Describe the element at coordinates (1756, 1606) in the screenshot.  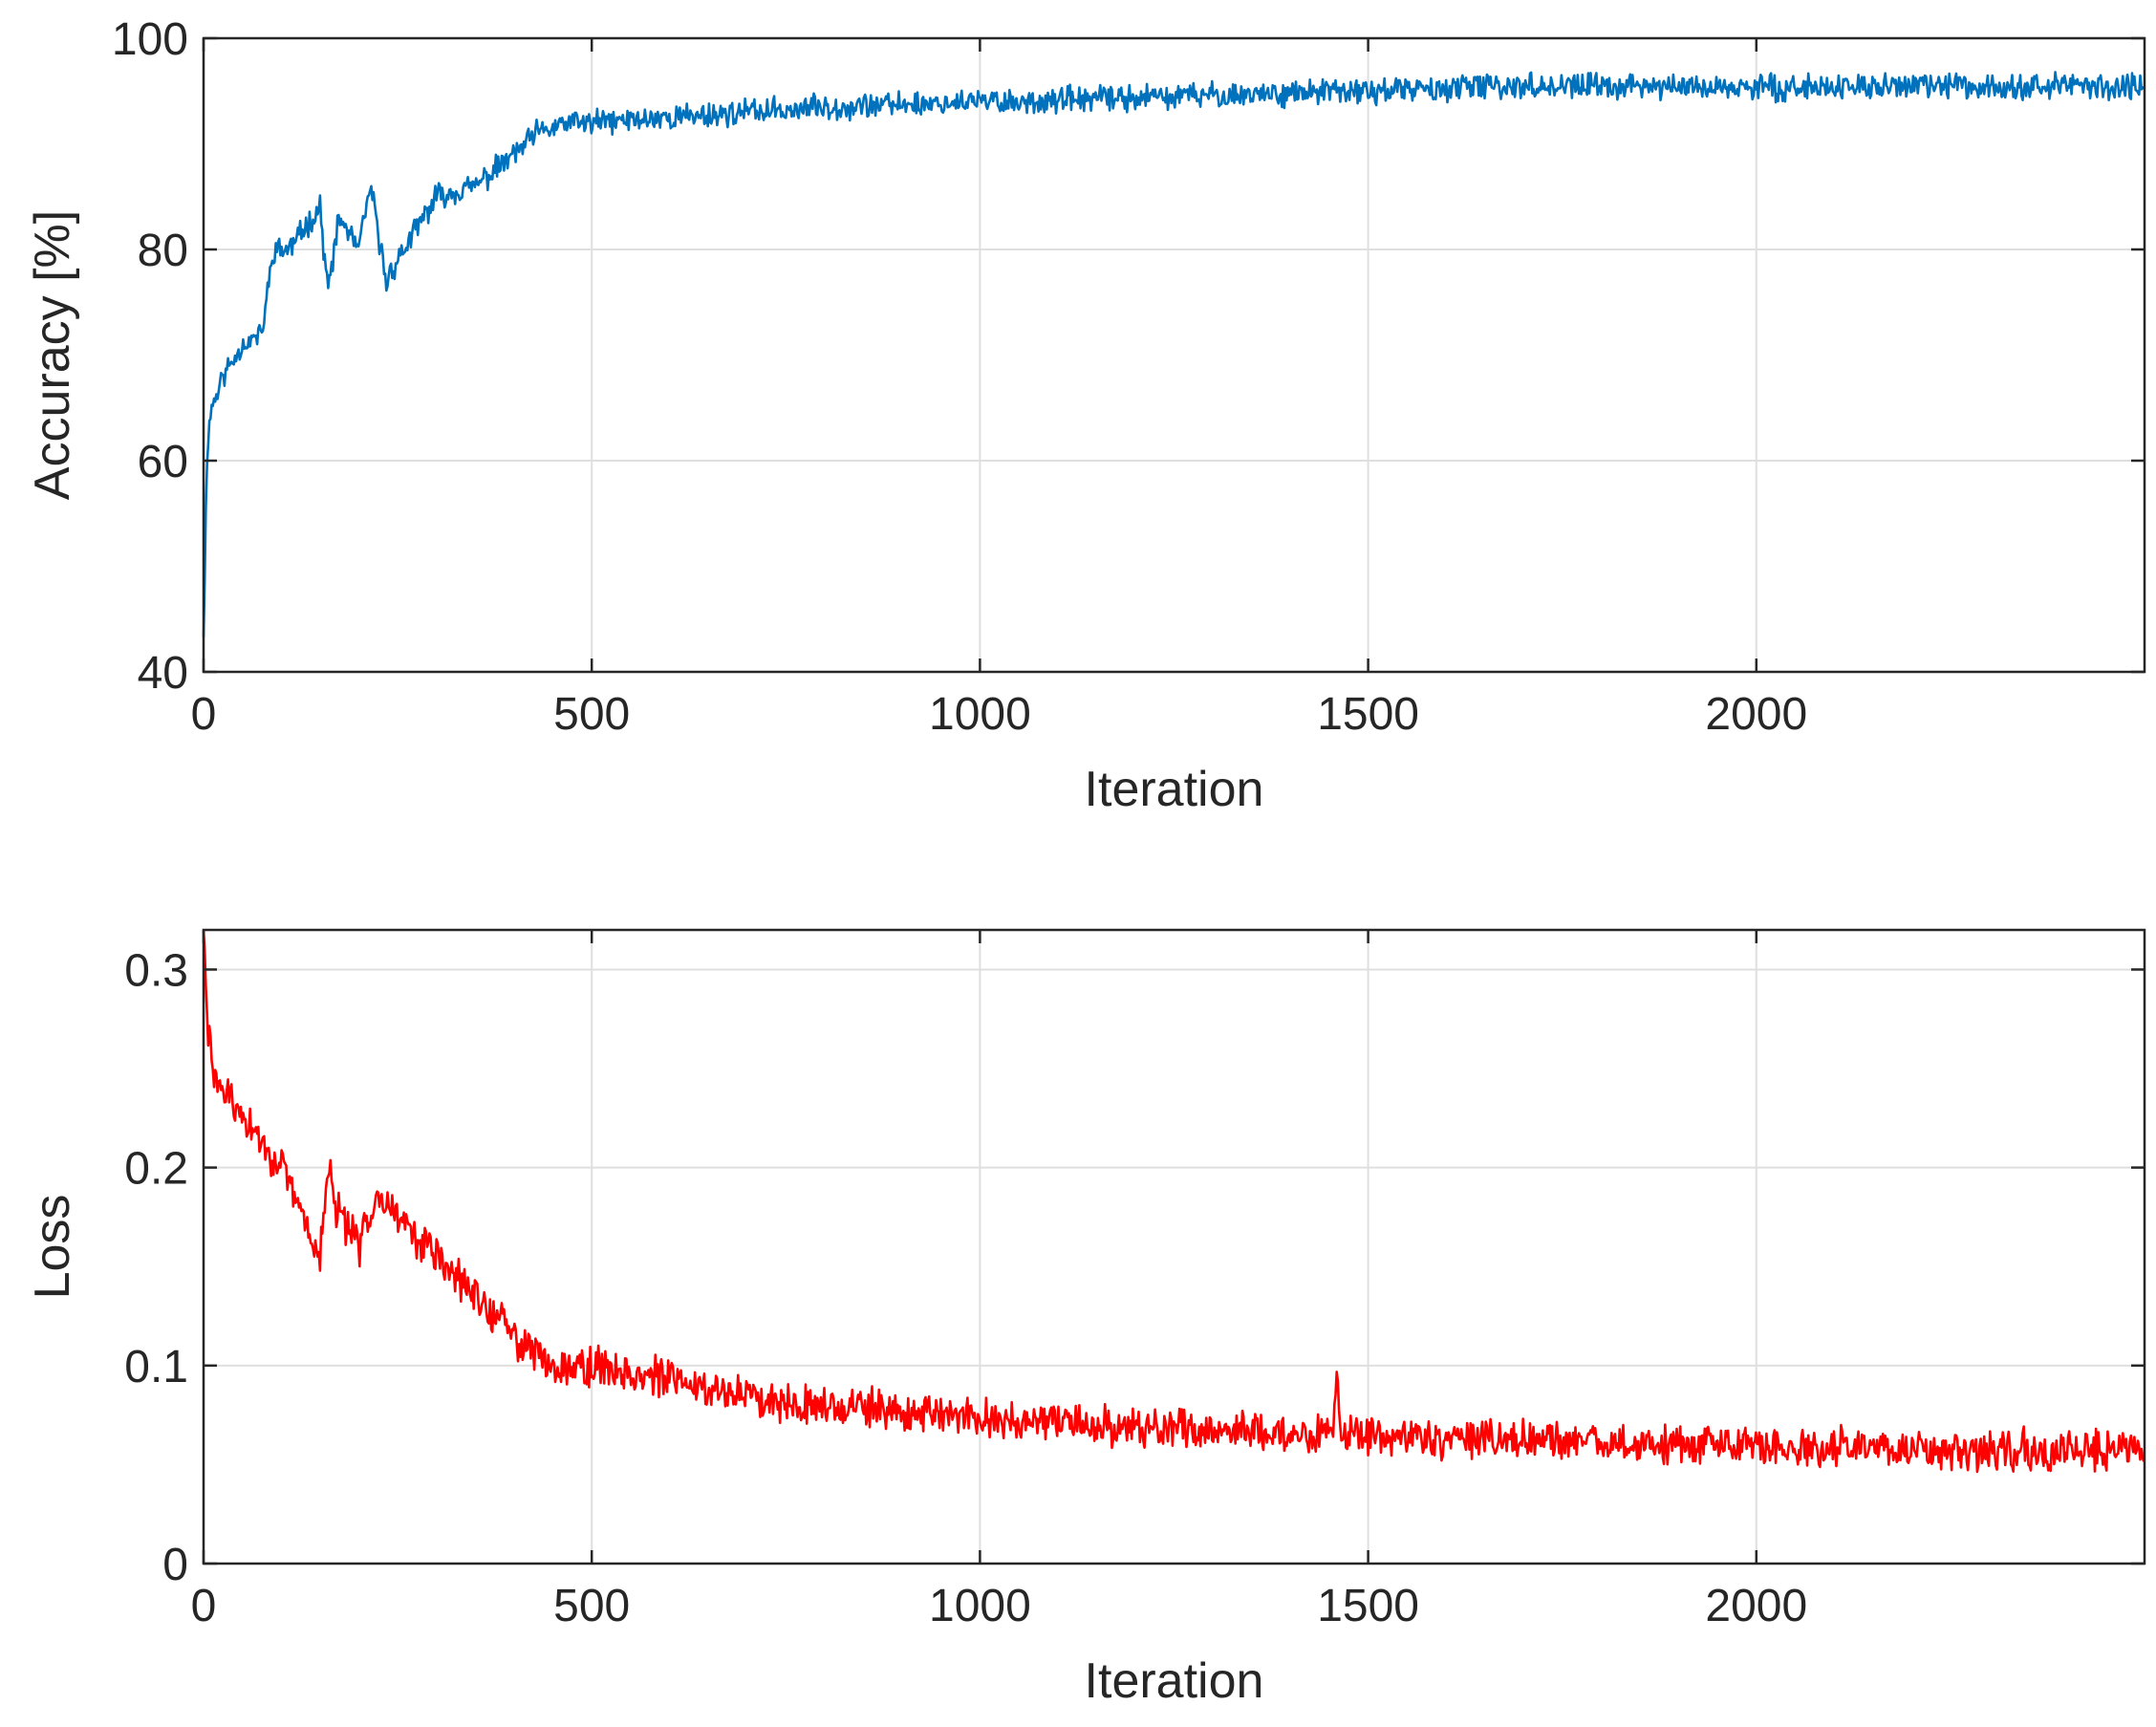
I see `loss-x-tick-label: 2000` at that location.